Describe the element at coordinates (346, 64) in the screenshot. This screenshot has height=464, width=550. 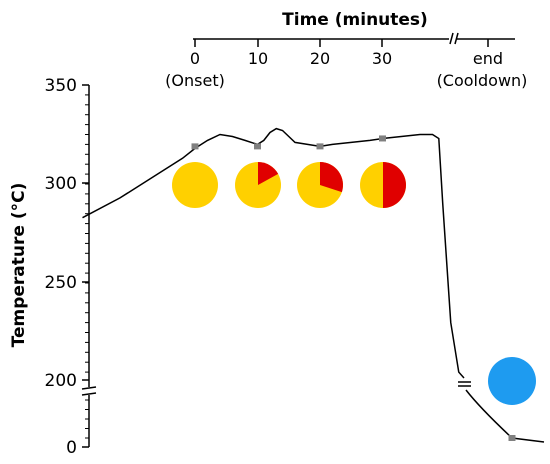
I see `x-ticks: 0 (Onset) 10 20 30 end (Cooldown)` at that location.